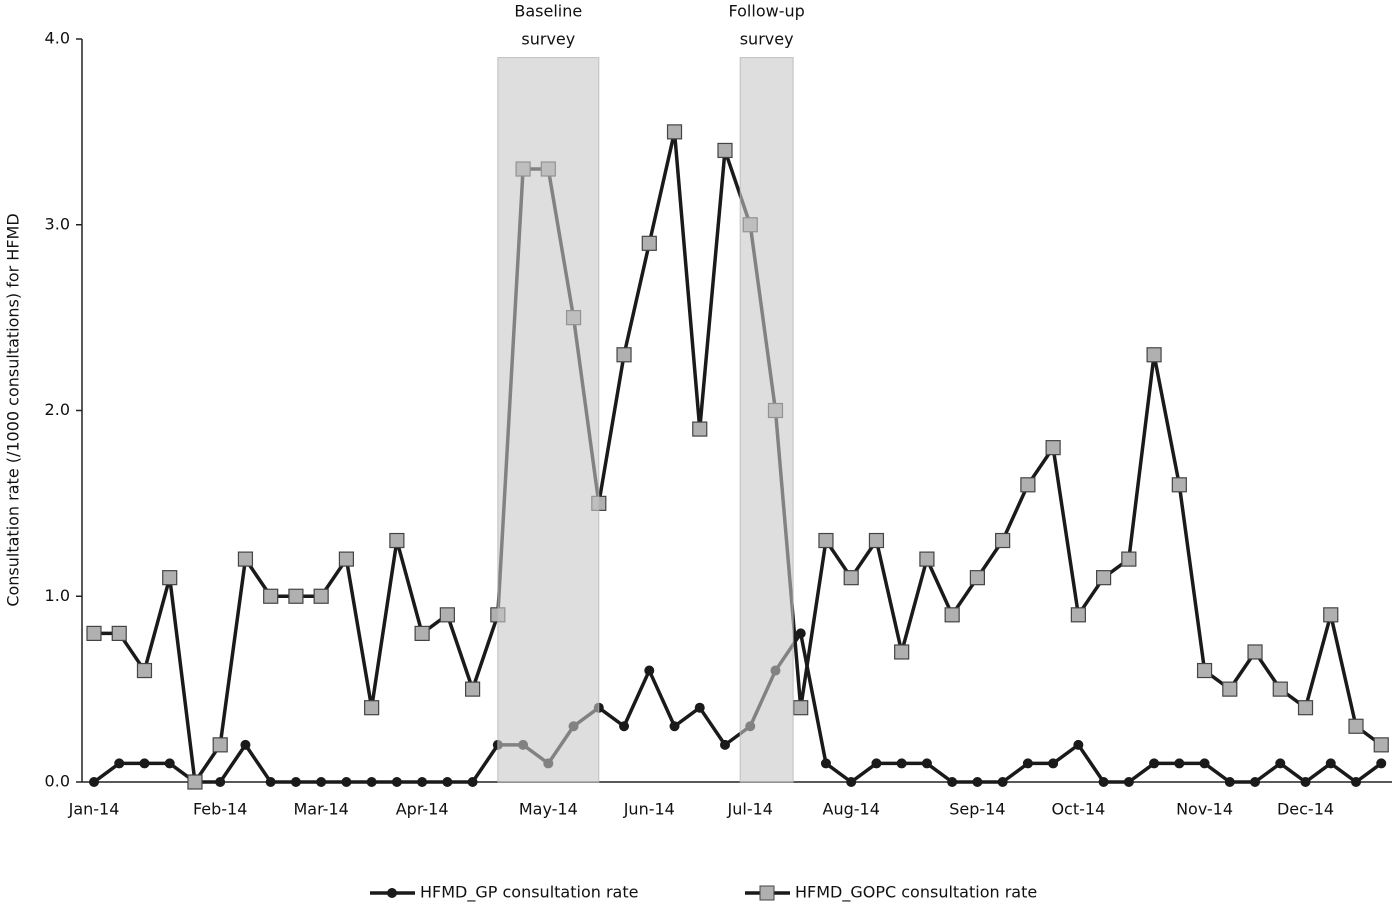 The height and width of the screenshot is (906, 1400). Describe the element at coordinates (1305, 809) in the screenshot. I see `x-tick-label: Dec-14` at that location.